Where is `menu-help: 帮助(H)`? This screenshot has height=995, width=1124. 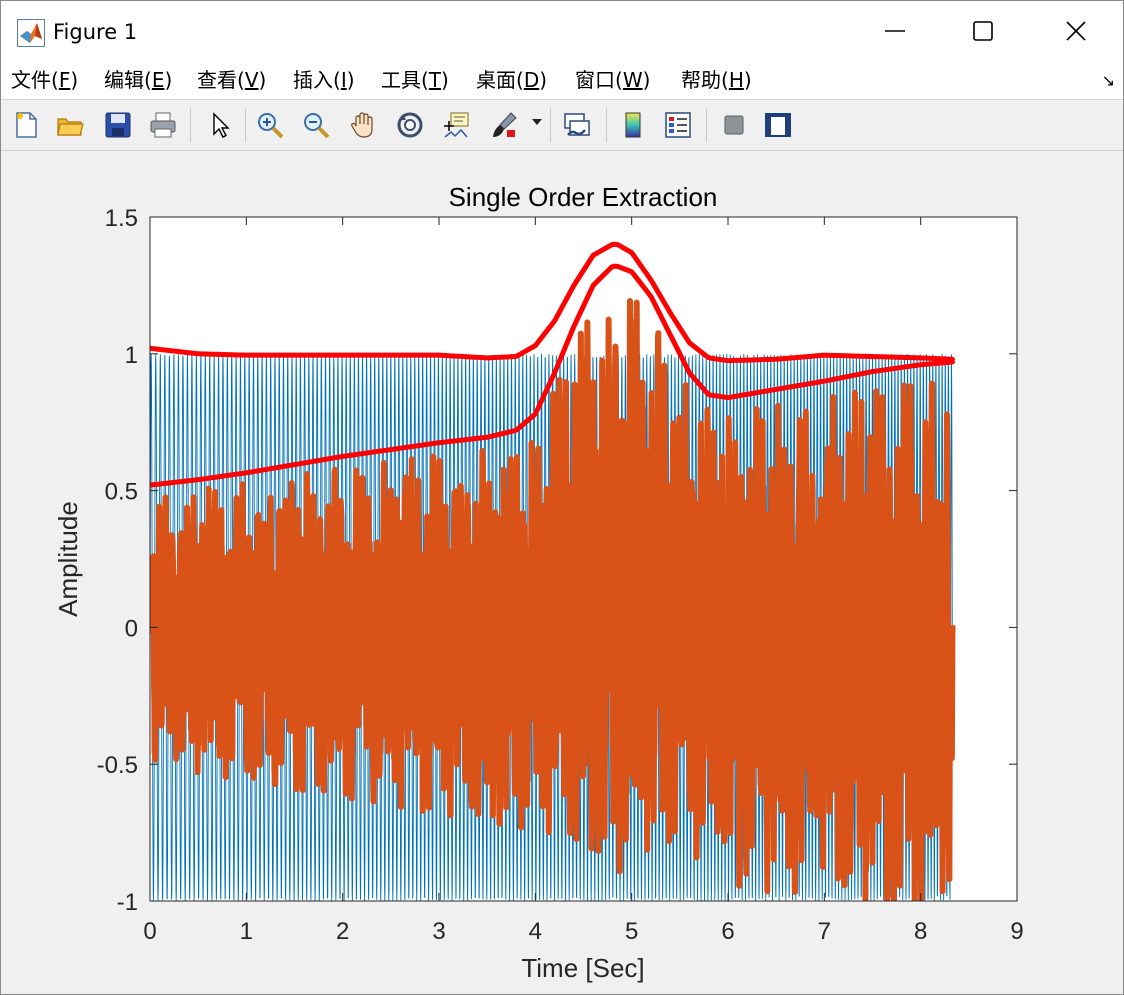
menu-help: 帮助(H) is located at coordinates (716, 80).